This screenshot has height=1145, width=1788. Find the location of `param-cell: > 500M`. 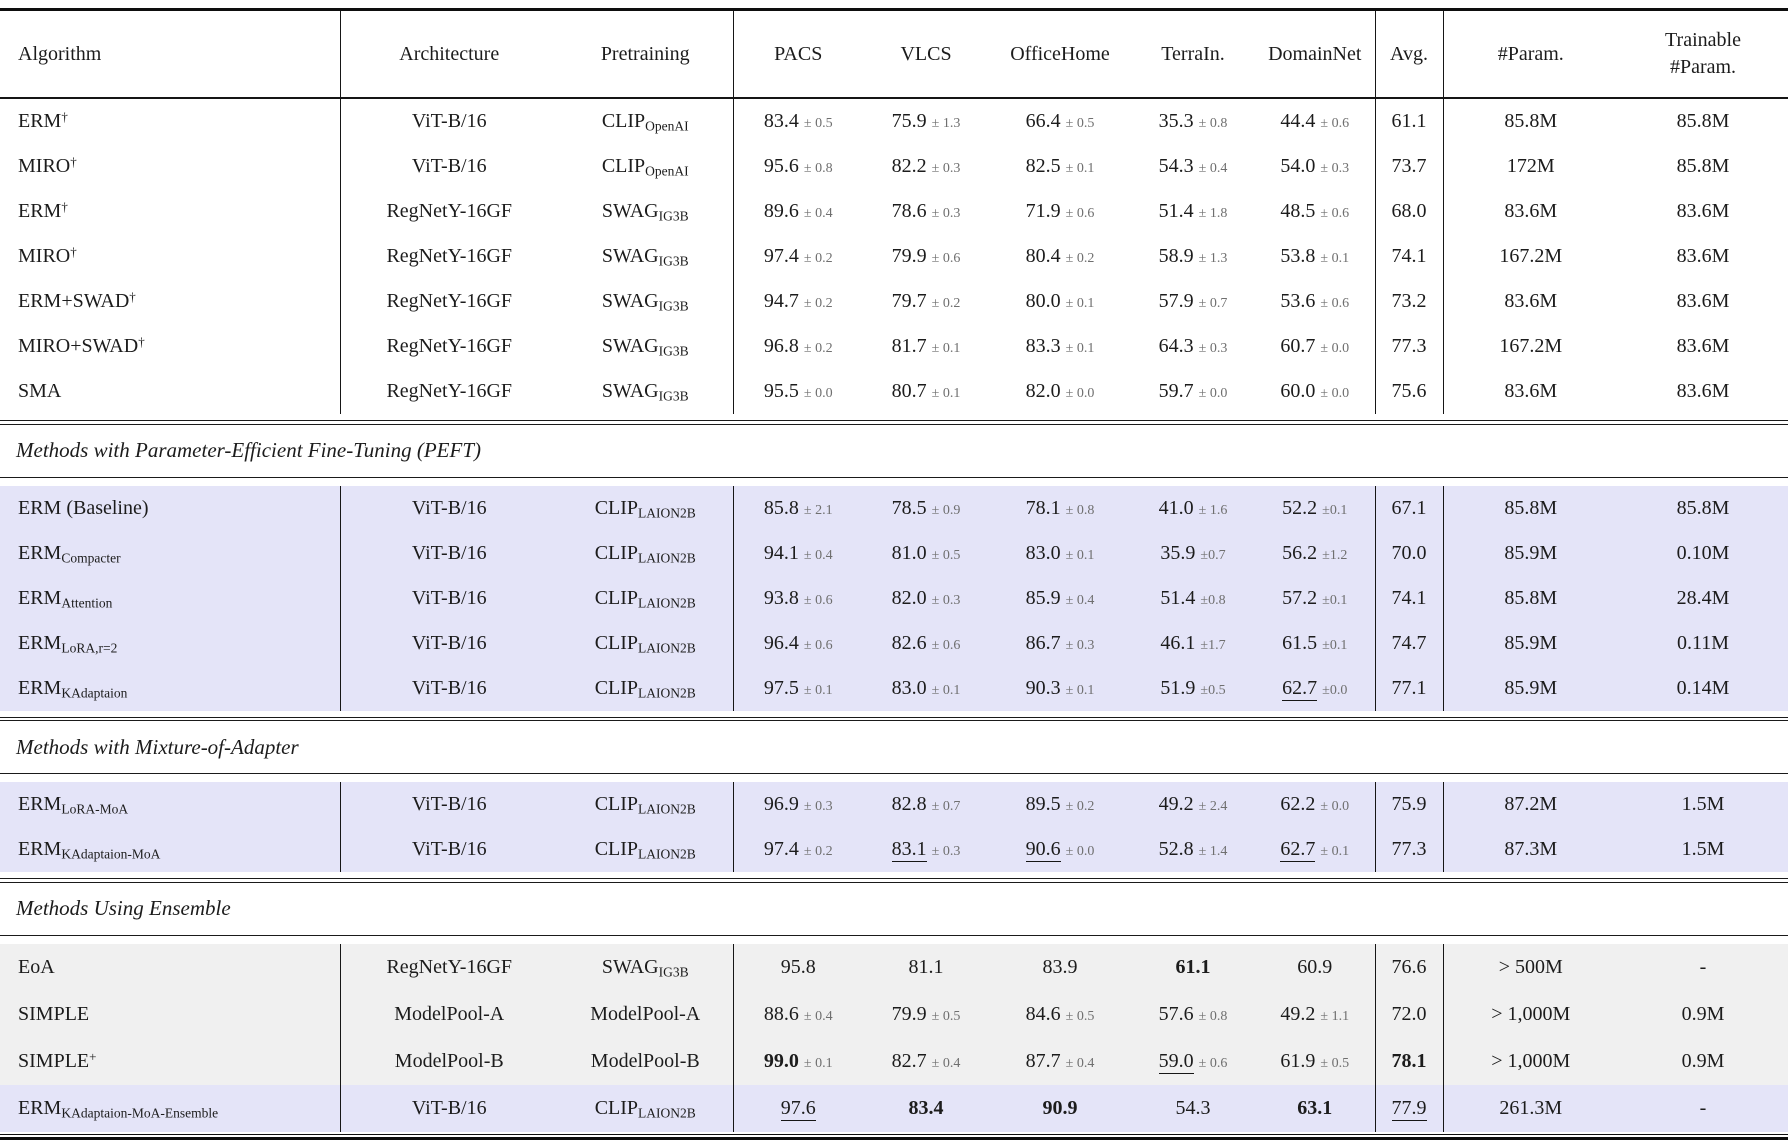

param-cell: > 500M is located at coordinates (1530, 966).